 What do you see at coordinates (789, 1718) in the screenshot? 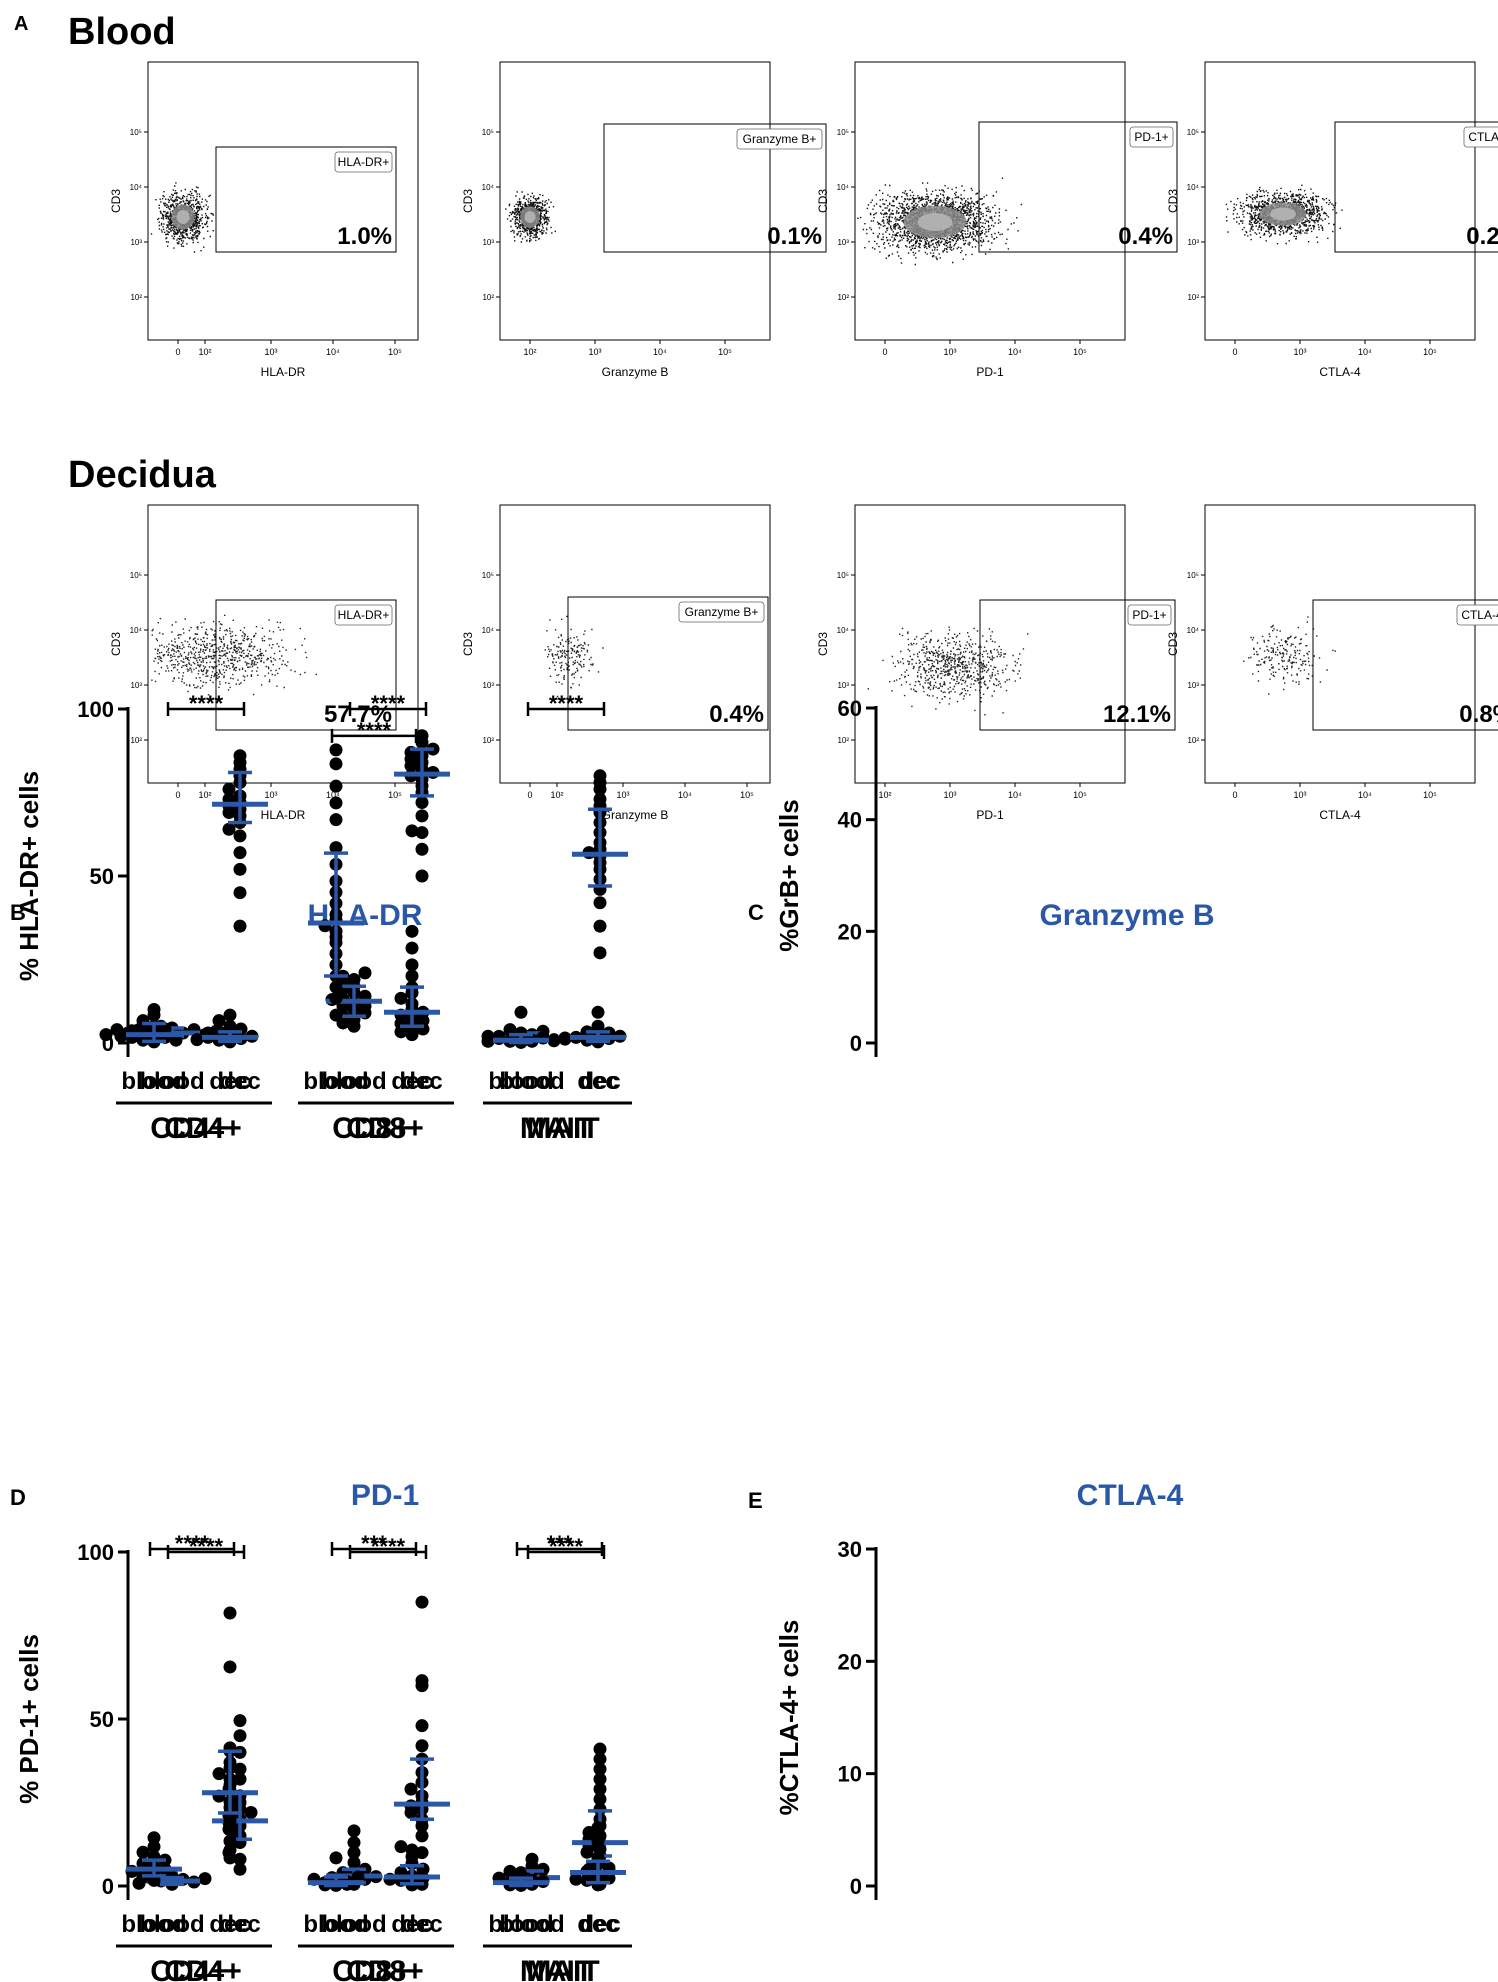
I see `y-axis-label: %CTLA-4+ cells` at bounding box center [789, 1718].